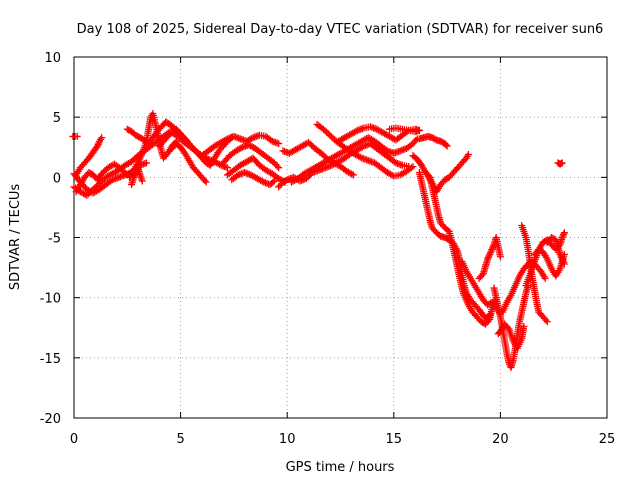 The width and height of the screenshot is (640, 480). I want to click on y-axis-label: SDTVAR / TECUs, so click(15, 237).